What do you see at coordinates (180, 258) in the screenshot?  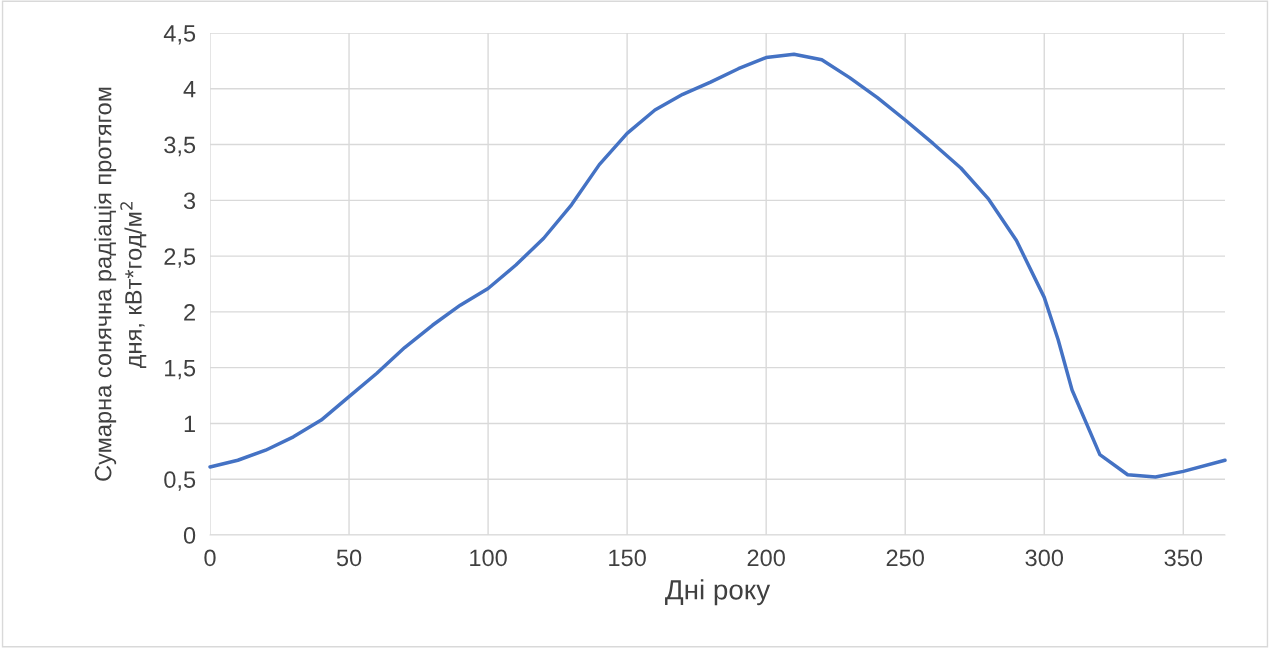 I see `y-tick-label: 2,5` at bounding box center [180, 258].